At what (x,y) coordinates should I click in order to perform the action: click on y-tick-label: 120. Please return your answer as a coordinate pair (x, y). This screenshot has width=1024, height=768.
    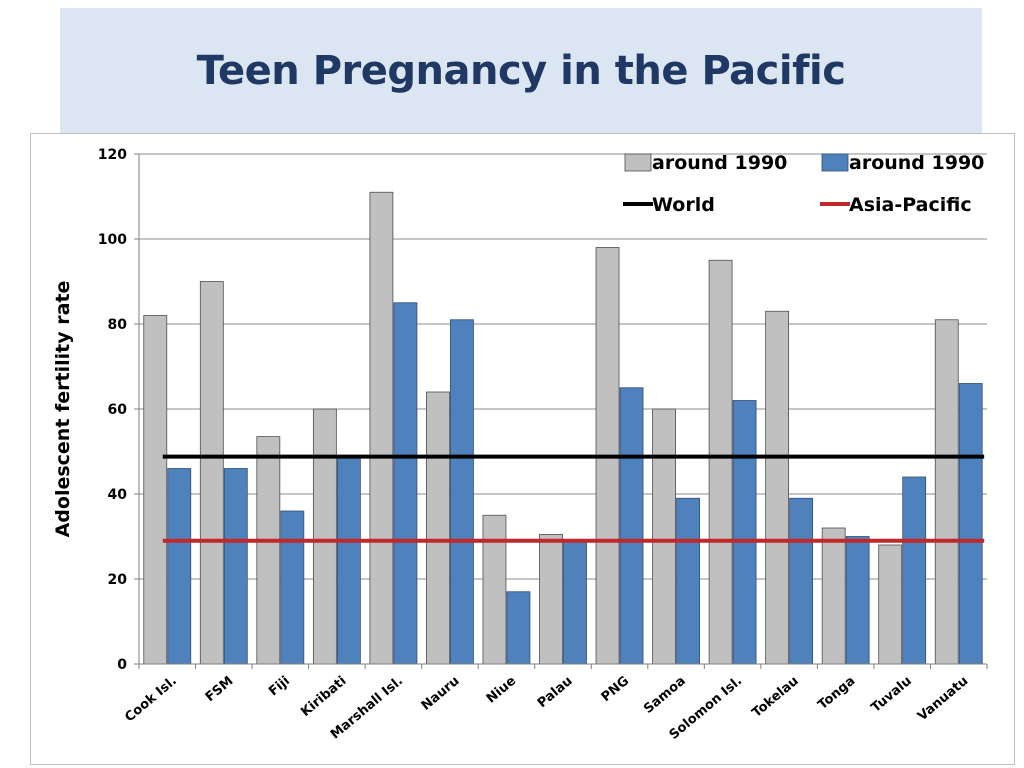
    Looking at the image, I should click on (112, 155).